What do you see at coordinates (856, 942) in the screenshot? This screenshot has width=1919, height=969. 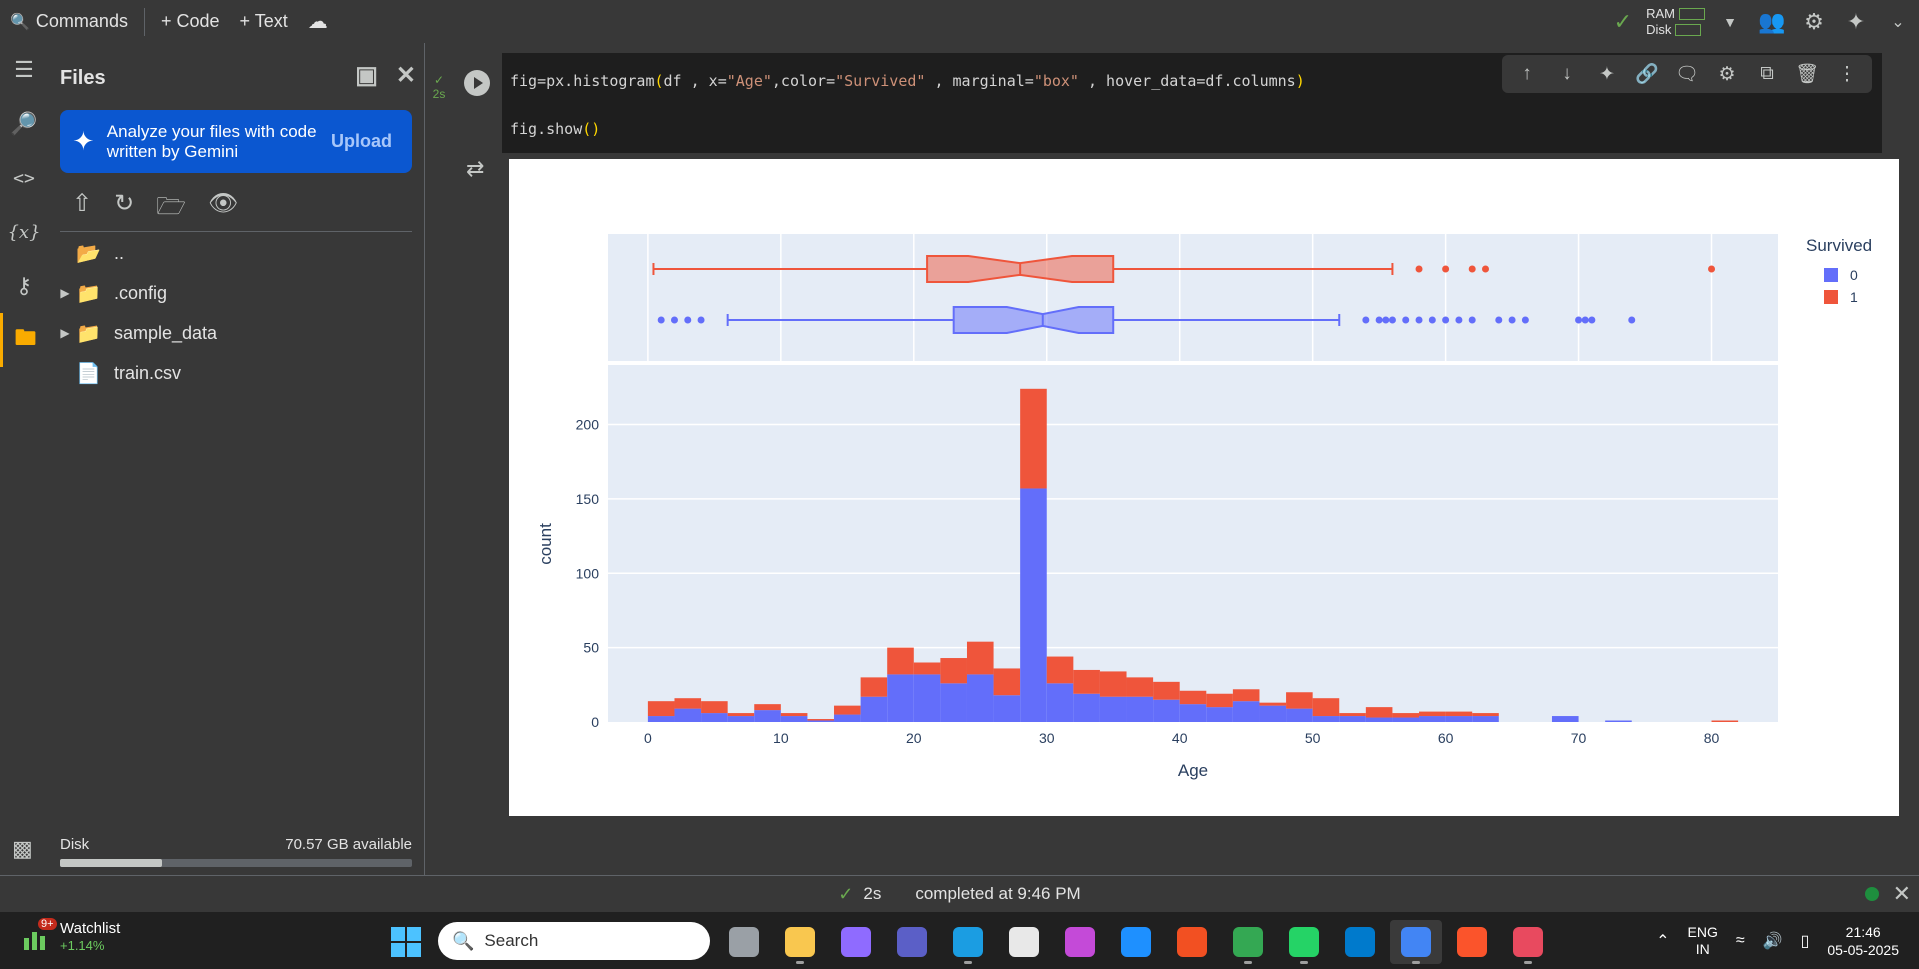 I see `taskbar-app-copilot` at bounding box center [856, 942].